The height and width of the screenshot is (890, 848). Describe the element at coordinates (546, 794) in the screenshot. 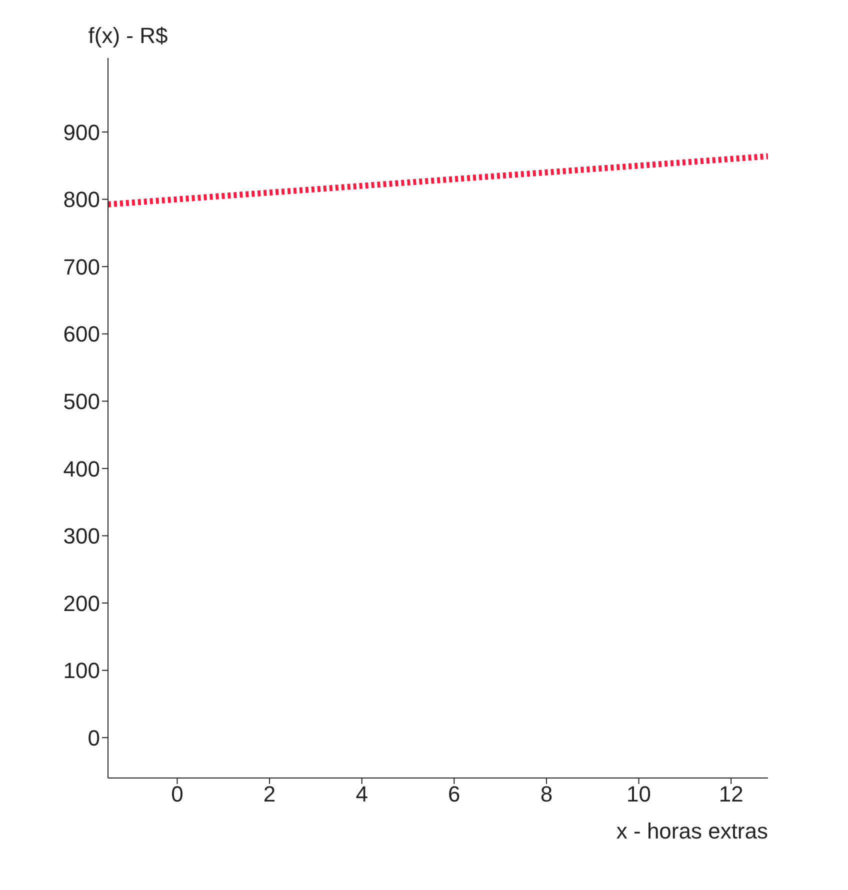

I see `x-tick-label: 8` at that location.